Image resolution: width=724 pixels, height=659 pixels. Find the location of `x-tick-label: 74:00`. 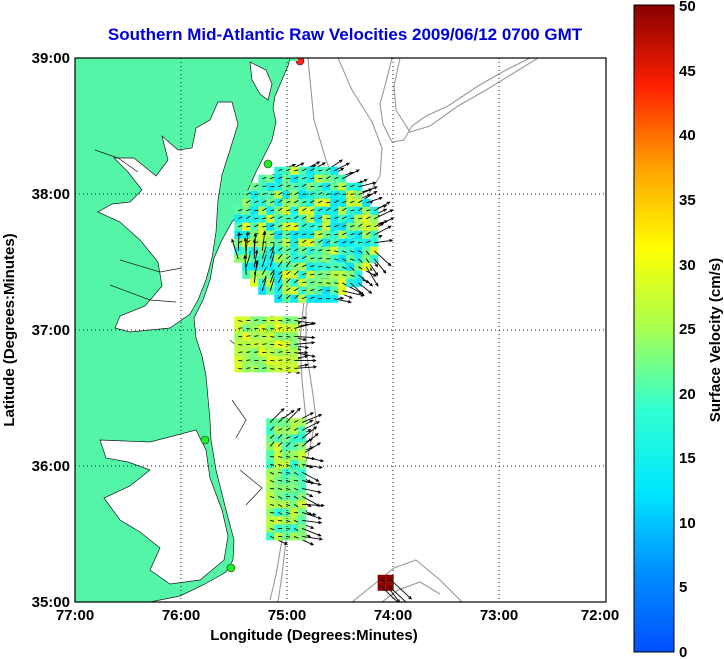

x-tick-label: 74:00 is located at coordinates (393, 615).